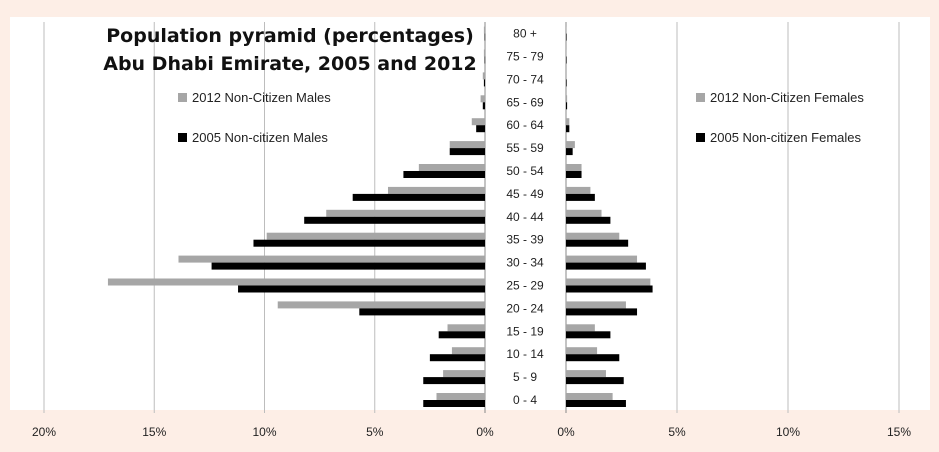  I want to click on category-label: 50 - 54, so click(525, 171).